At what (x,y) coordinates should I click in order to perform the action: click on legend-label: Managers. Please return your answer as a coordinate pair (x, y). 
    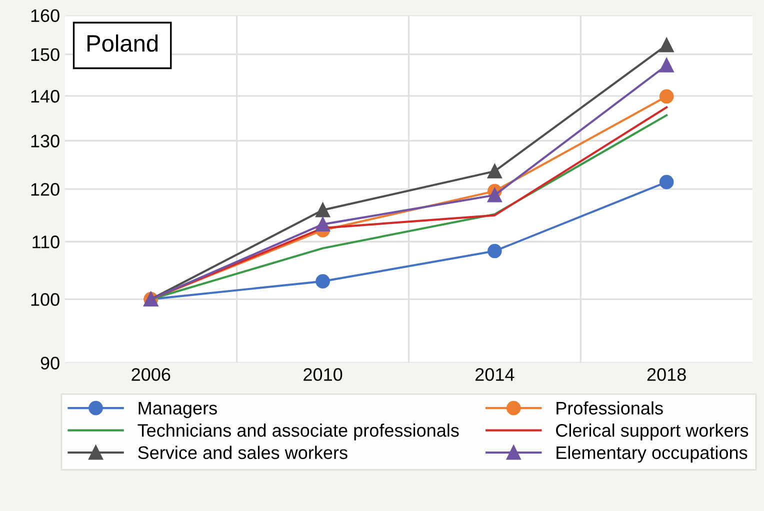
    Looking at the image, I should click on (177, 410).